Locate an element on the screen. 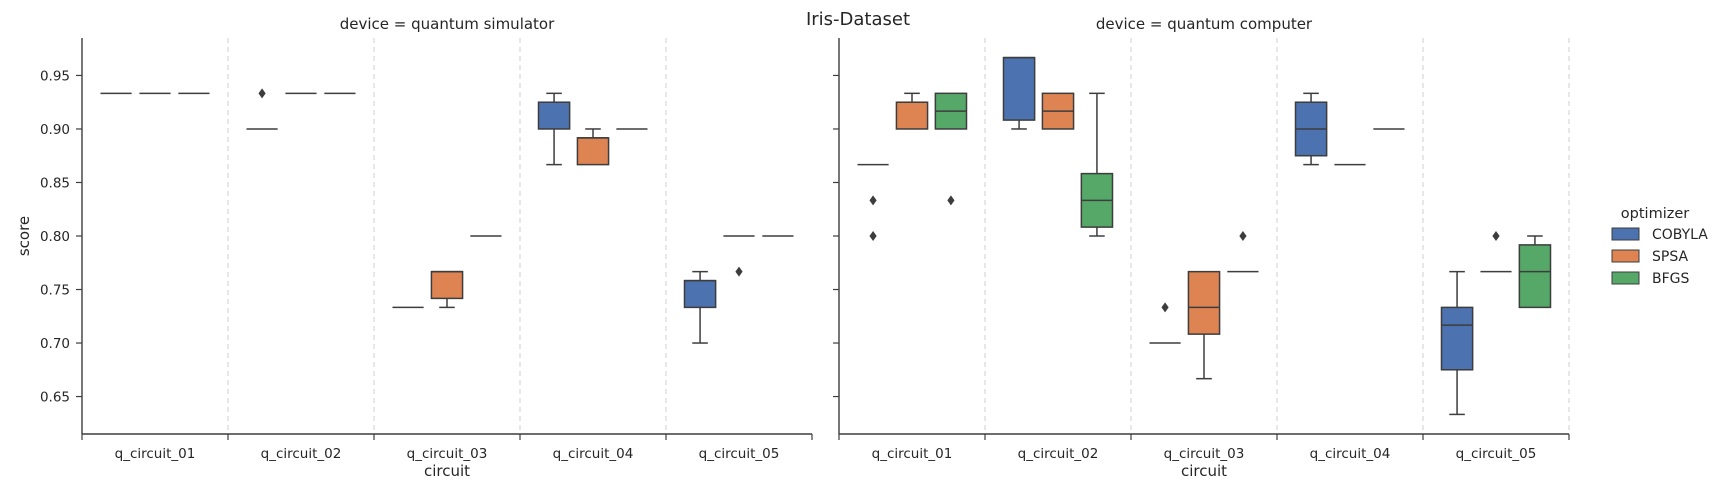 The image size is (1716, 500). y-tick-label: 0.80 is located at coordinates (55, 237).